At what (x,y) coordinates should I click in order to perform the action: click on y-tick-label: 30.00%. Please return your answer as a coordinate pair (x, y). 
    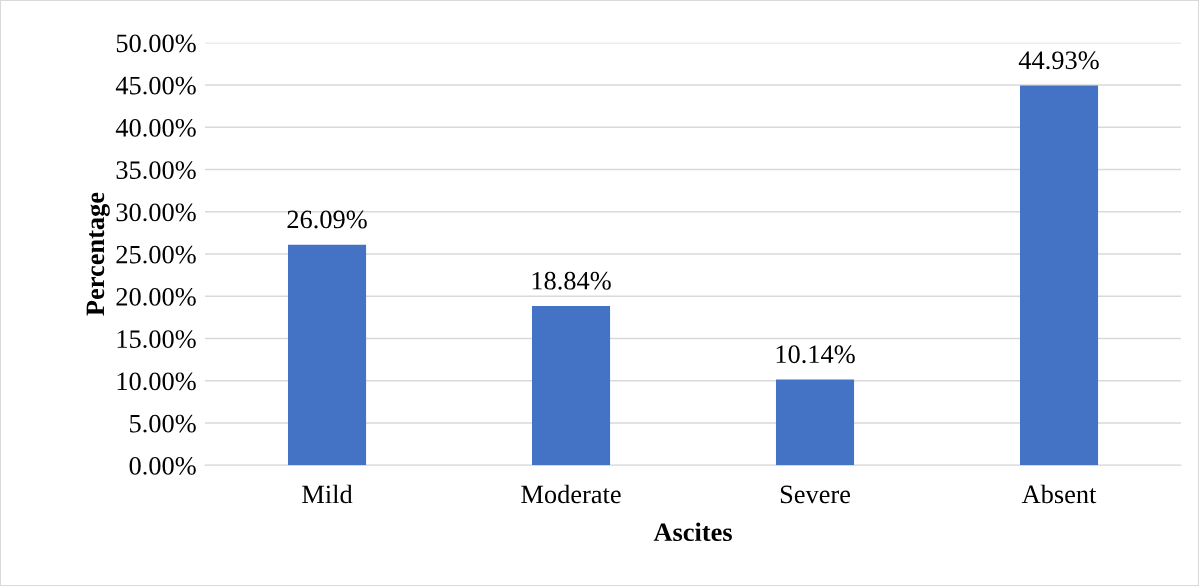
    Looking at the image, I should click on (156, 212).